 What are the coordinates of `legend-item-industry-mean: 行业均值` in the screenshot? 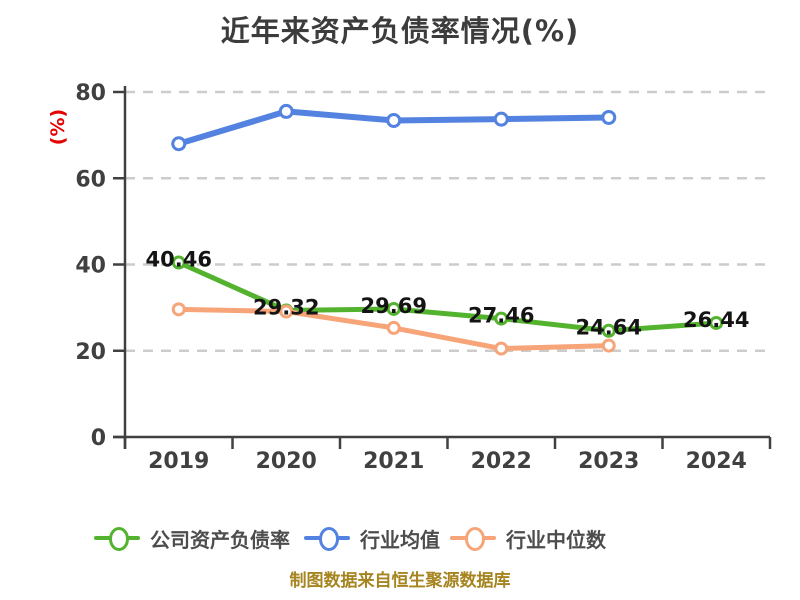 It's located at (372, 538).